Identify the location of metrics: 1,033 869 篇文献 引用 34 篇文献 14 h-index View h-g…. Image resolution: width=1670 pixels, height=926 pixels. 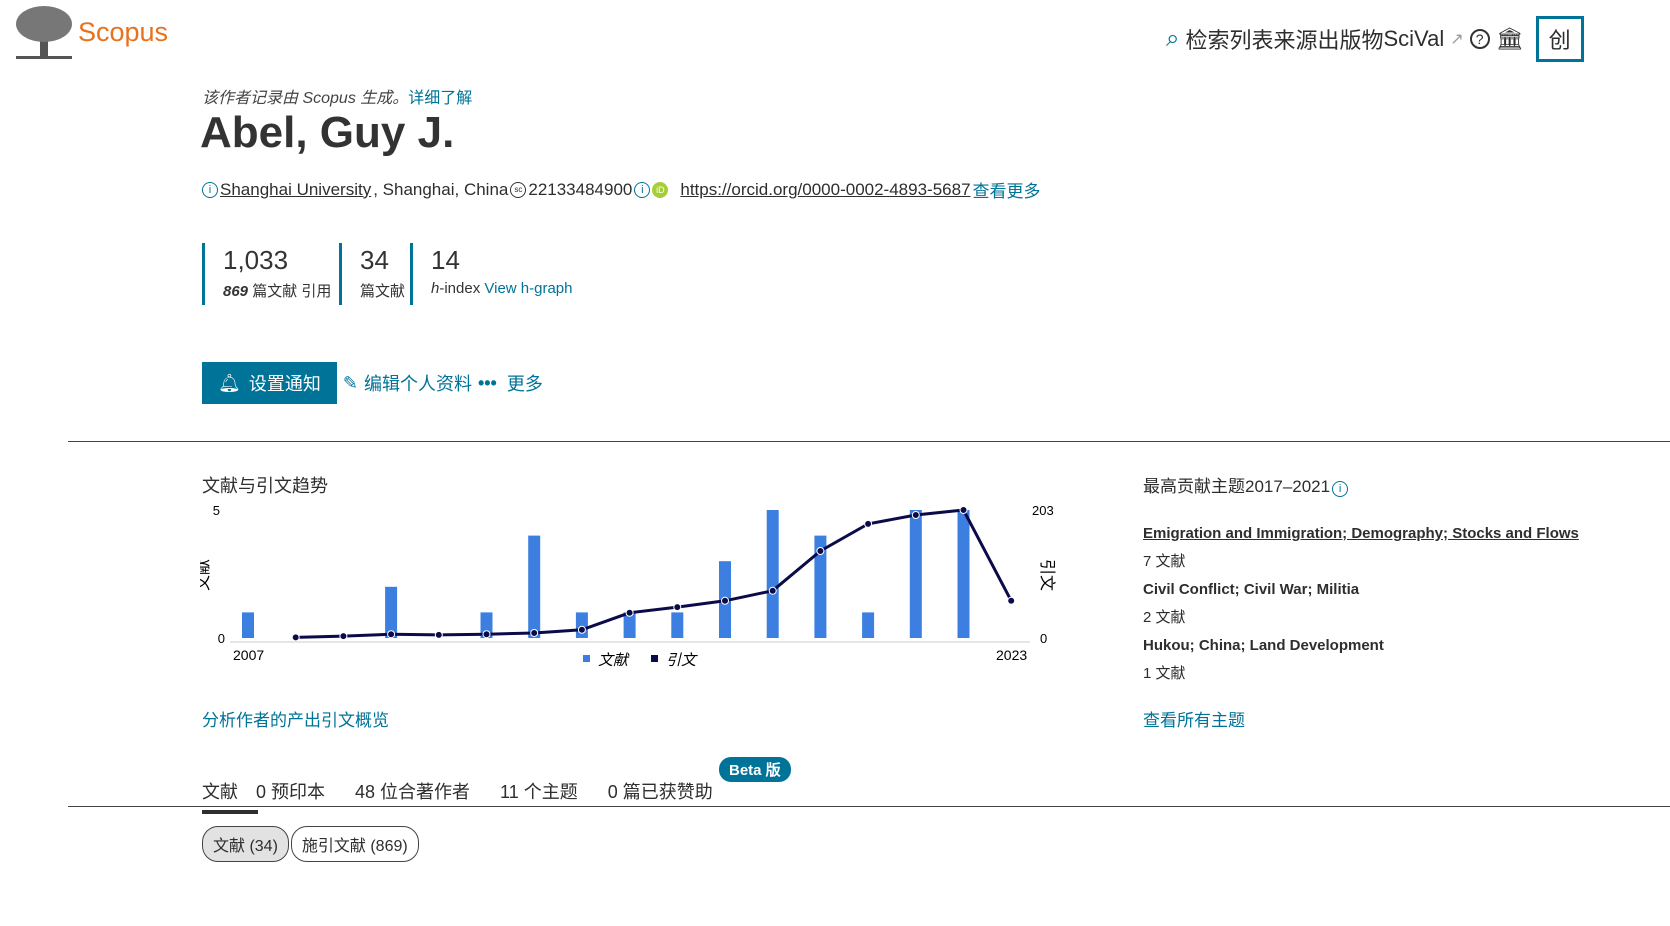
(387, 274).